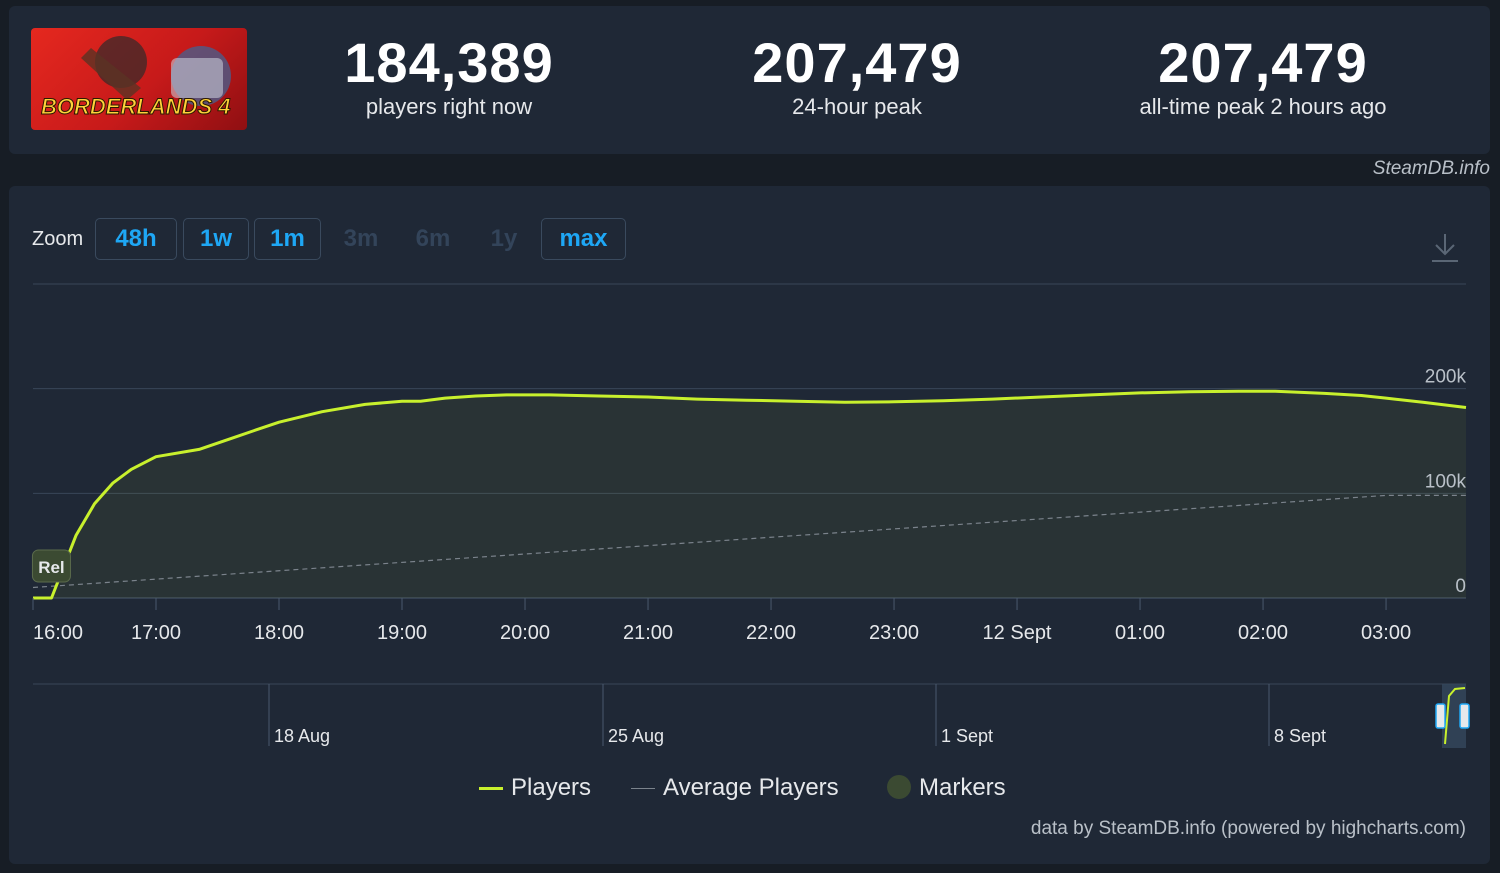 This screenshot has height=873, width=1500. What do you see at coordinates (1017, 633) in the screenshot?
I see `x-tick-label: 12 Sept` at bounding box center [1017, 633].